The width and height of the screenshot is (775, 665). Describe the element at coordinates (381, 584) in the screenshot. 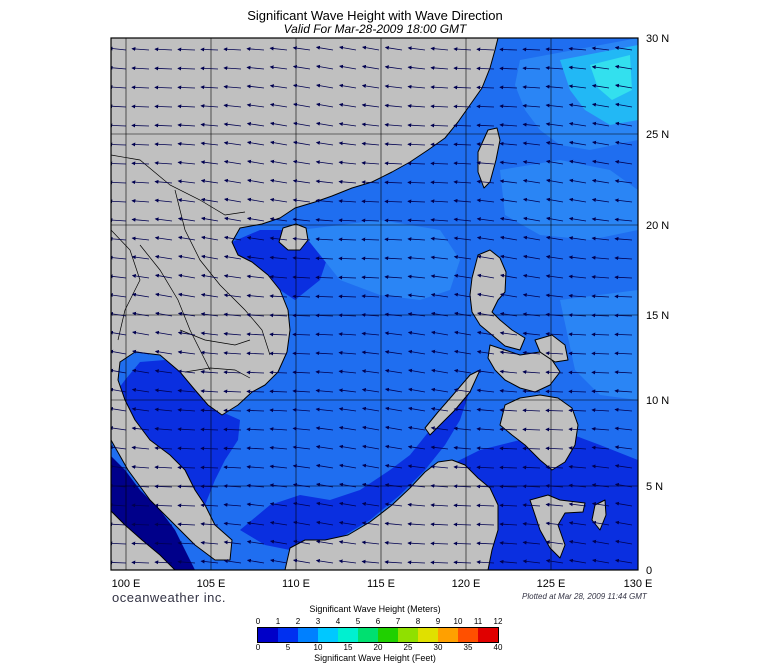

I see `lon-tick-label: 115 E` at that location.